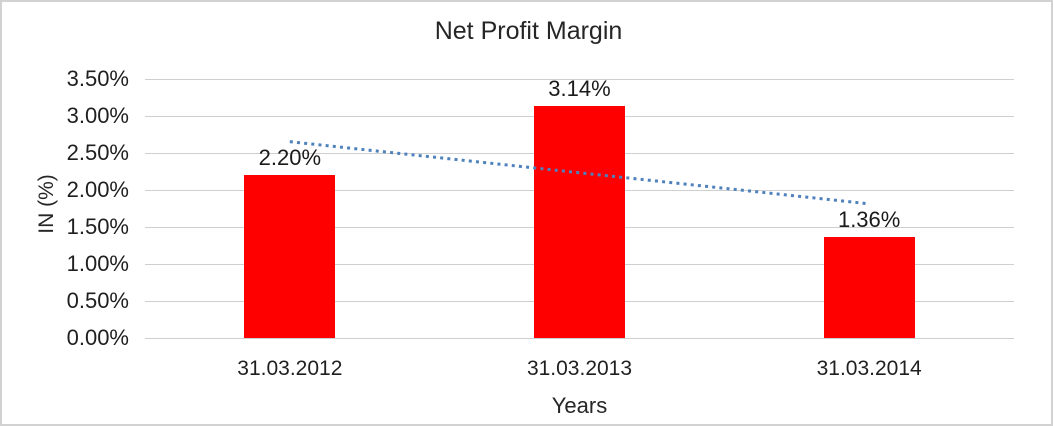  I want to click on chart-title: Net Profit Margin, so click(528, 31).